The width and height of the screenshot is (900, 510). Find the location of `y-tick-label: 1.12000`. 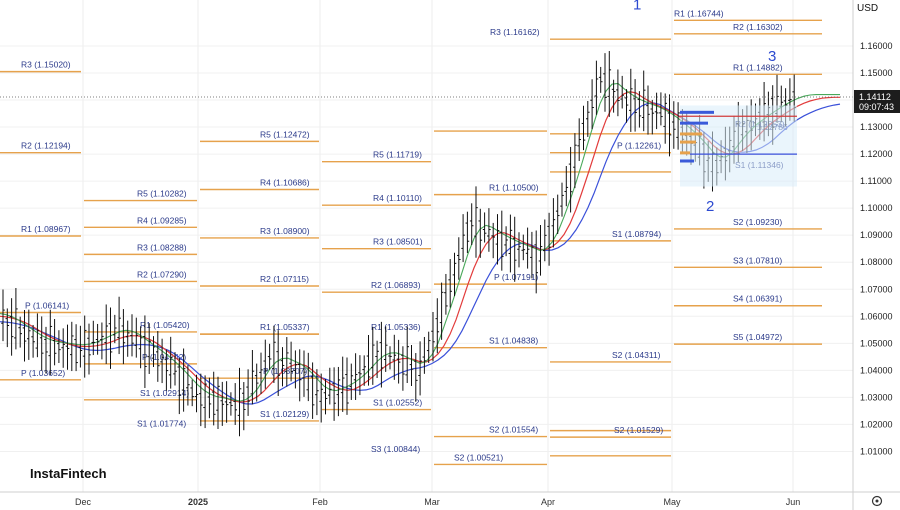

y-tick-label: 1.12000 is located at coordinates (876, 154).